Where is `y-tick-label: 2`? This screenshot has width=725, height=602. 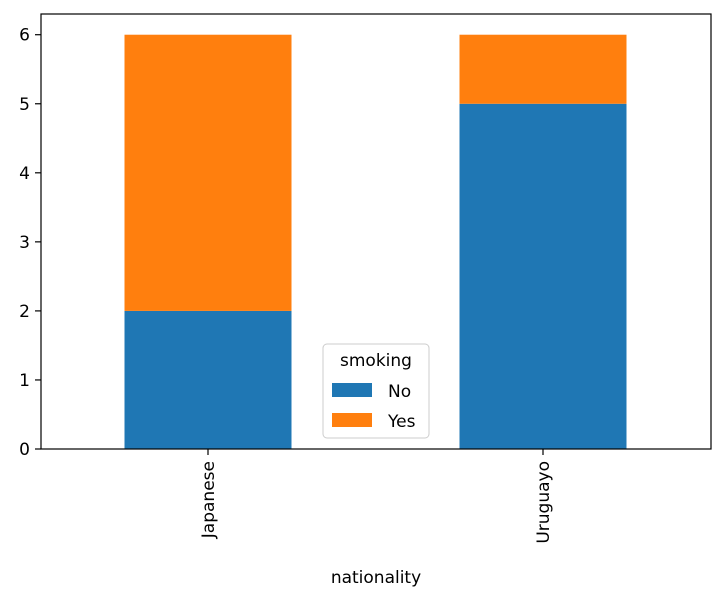
y-tick-label: 2 is located at coordinates (24, 312).